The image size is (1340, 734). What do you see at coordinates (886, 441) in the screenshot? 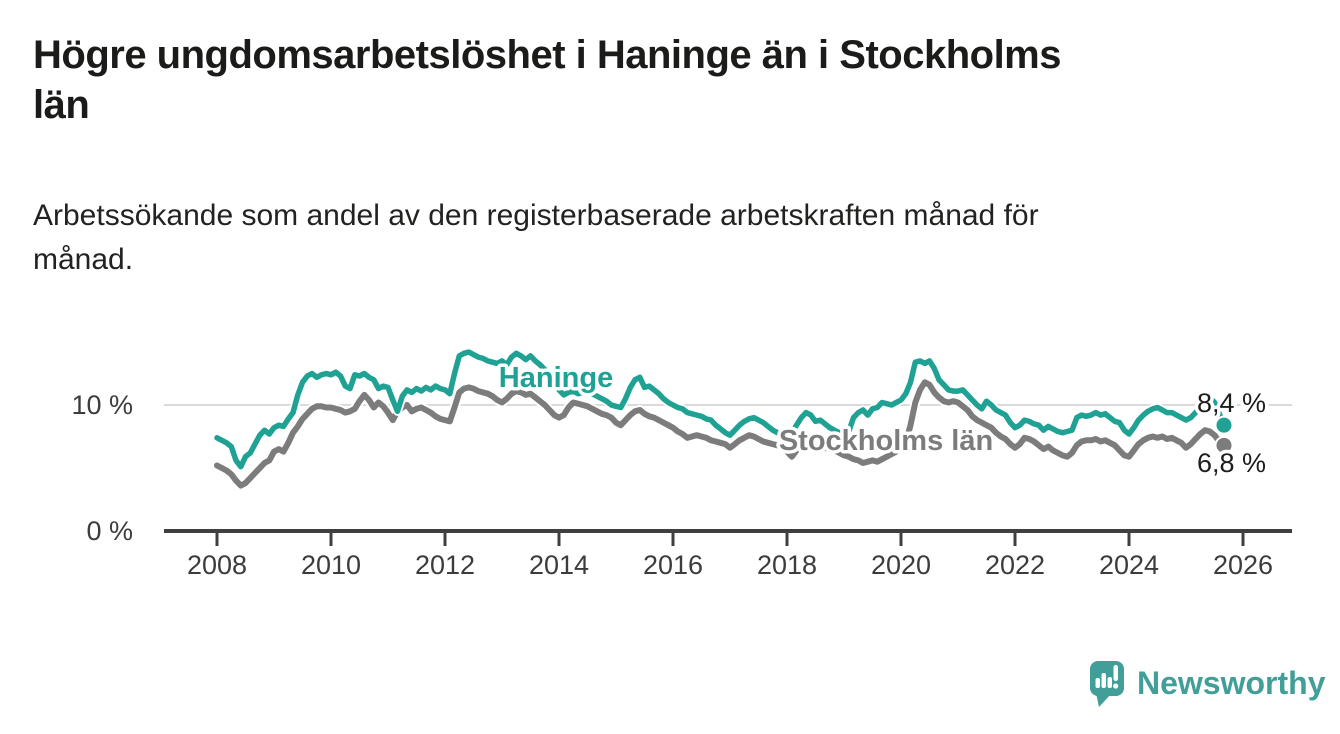
I see `series-1-label: Stockholms län` at bounding box center [886, 441].